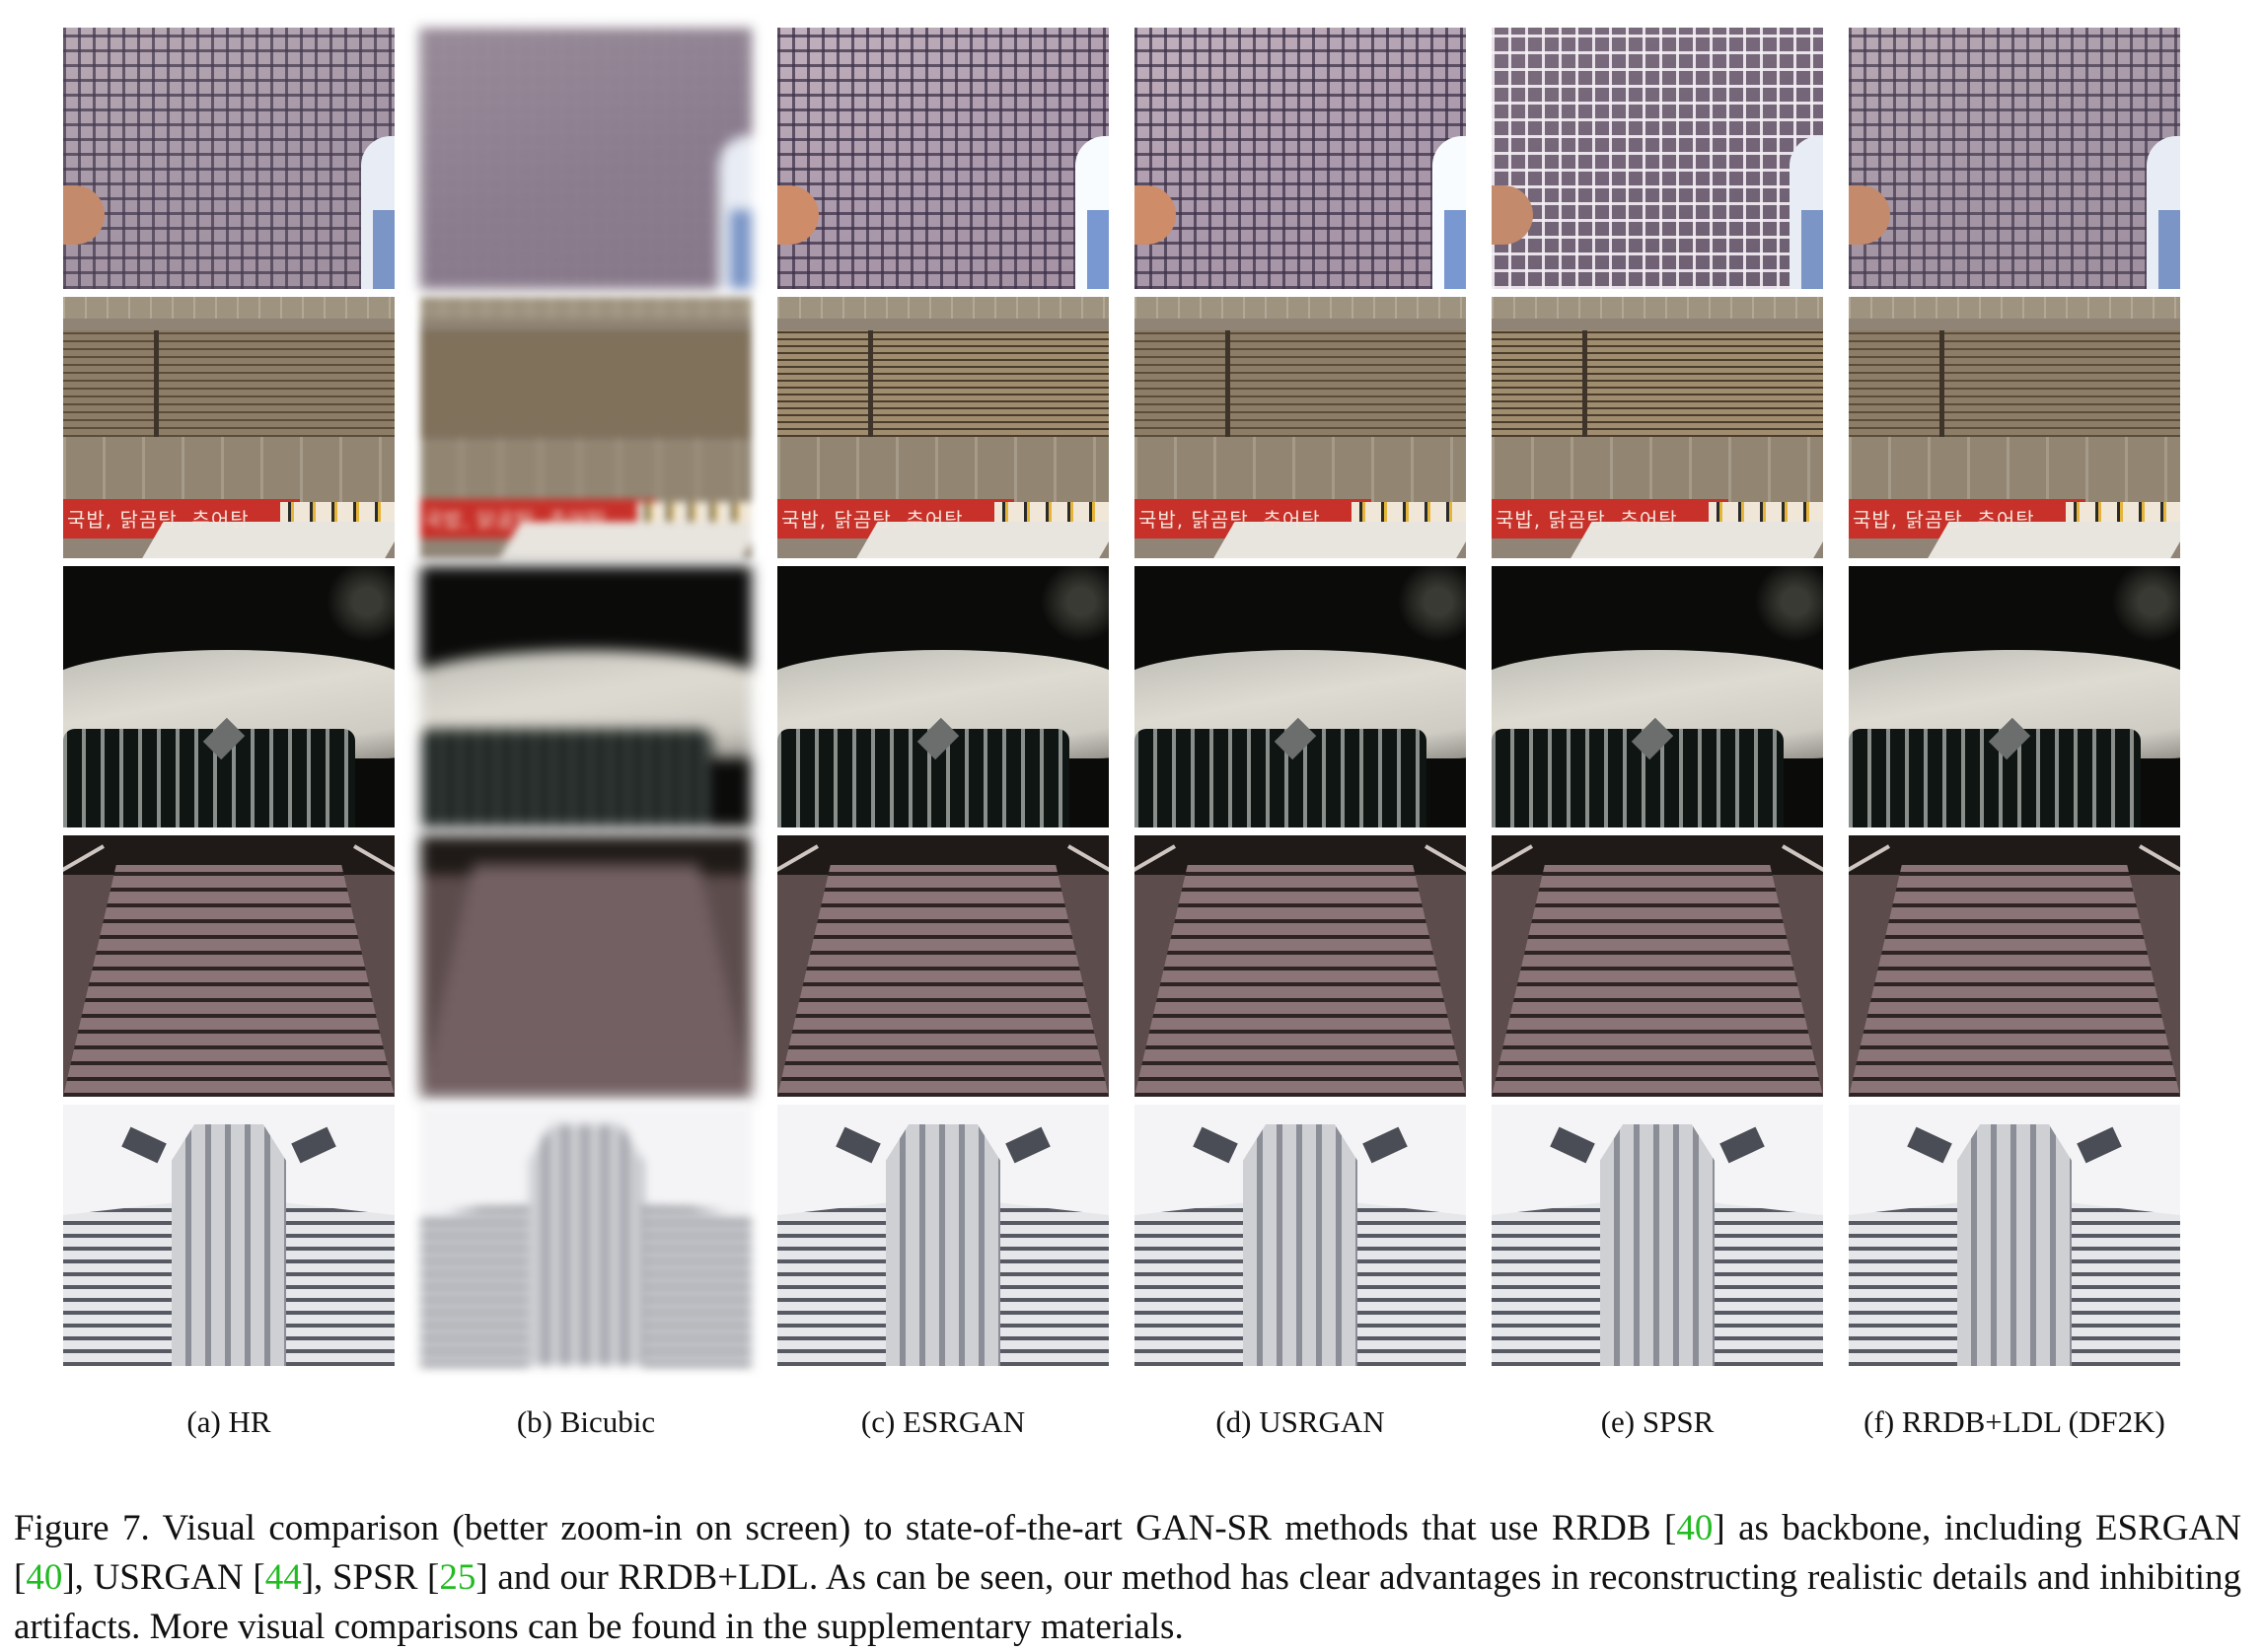 This screenshot has height=1652, width=2265. Describe the element at coordinates (1300, 159) in the screenshot. I see `shirt-usrgan-image` at that location.